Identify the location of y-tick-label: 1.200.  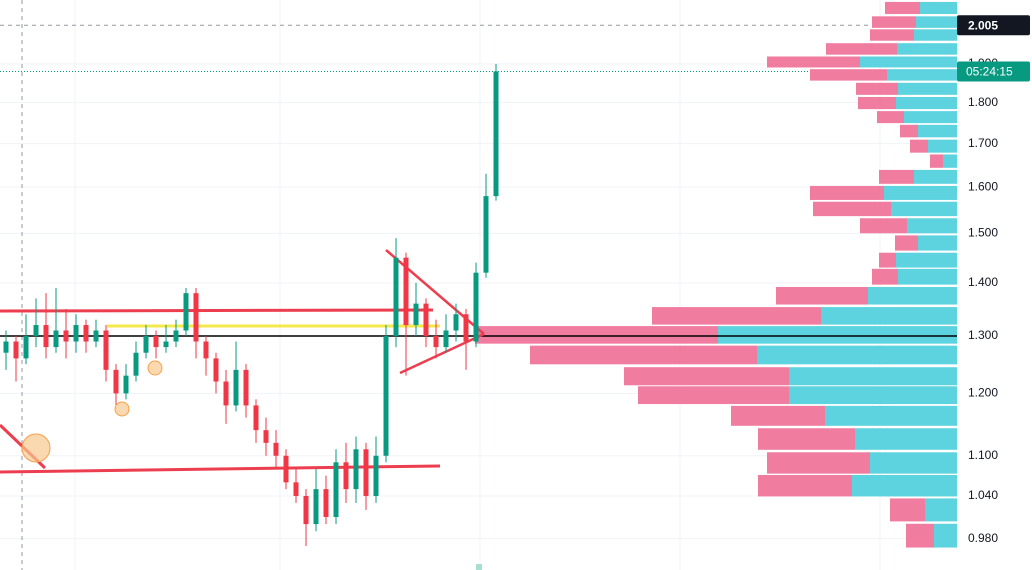
(983, 393).